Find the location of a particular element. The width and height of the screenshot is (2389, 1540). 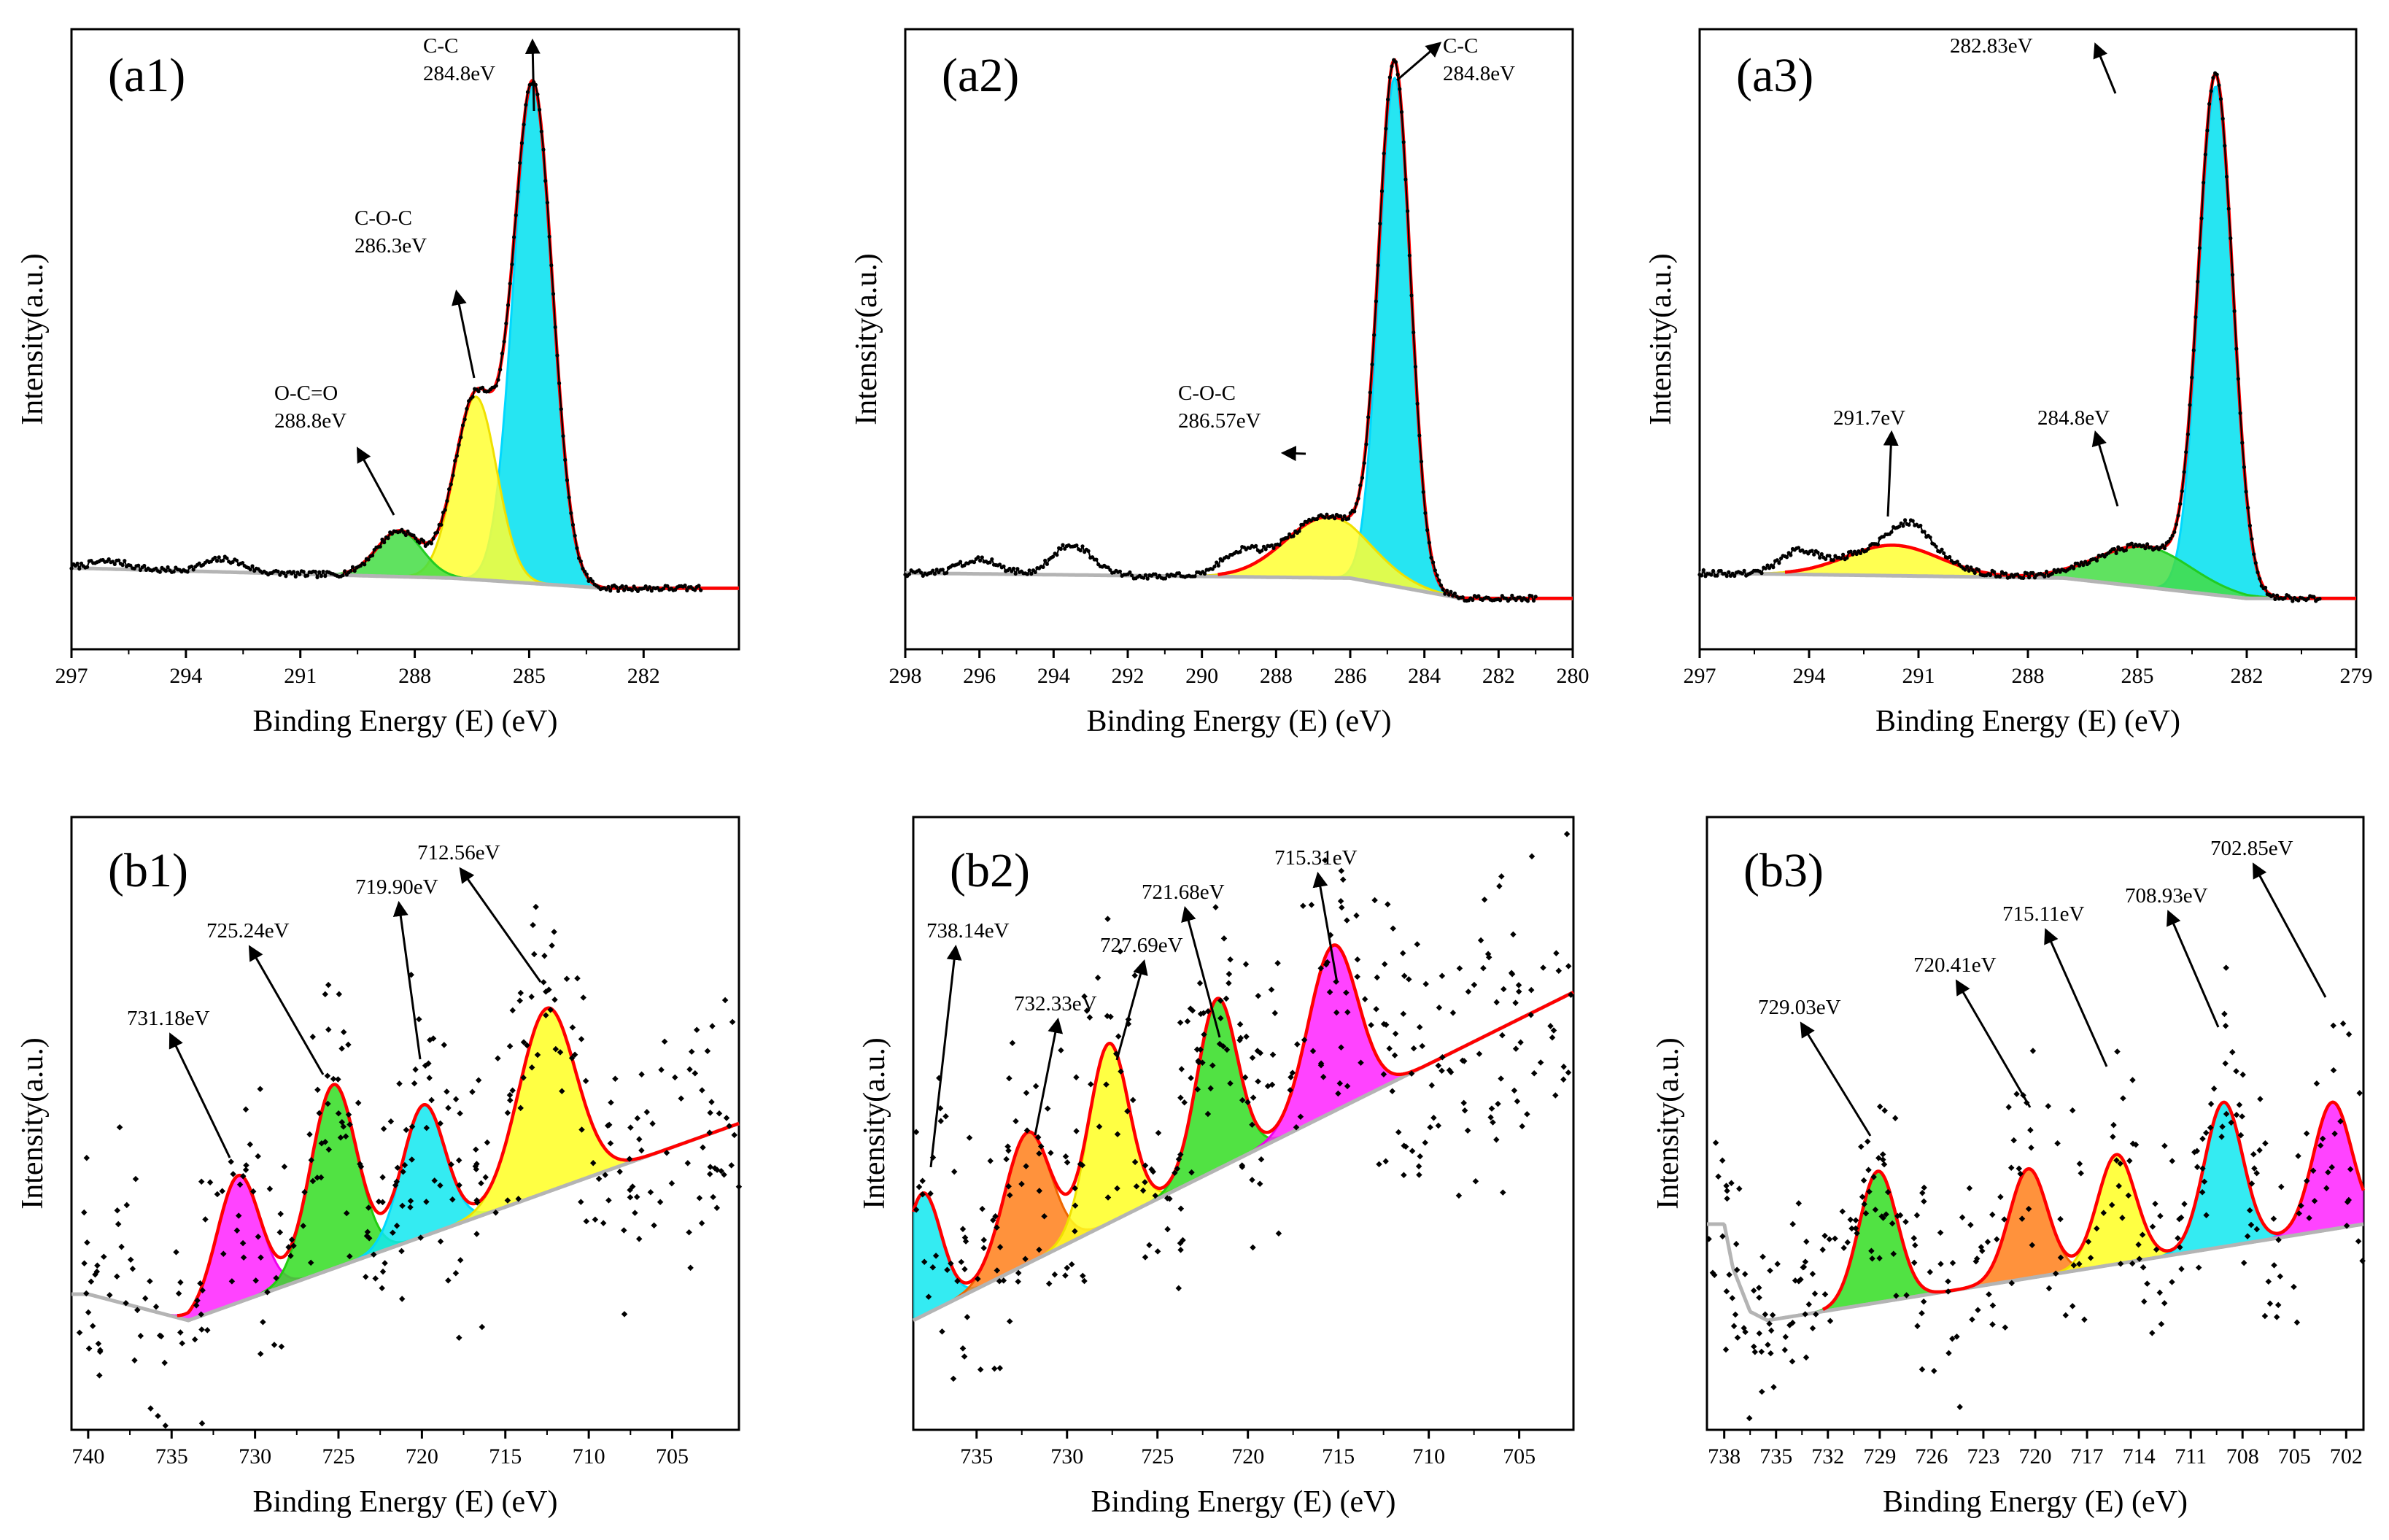

envelope-curve is located at coordinates (458, 1161).